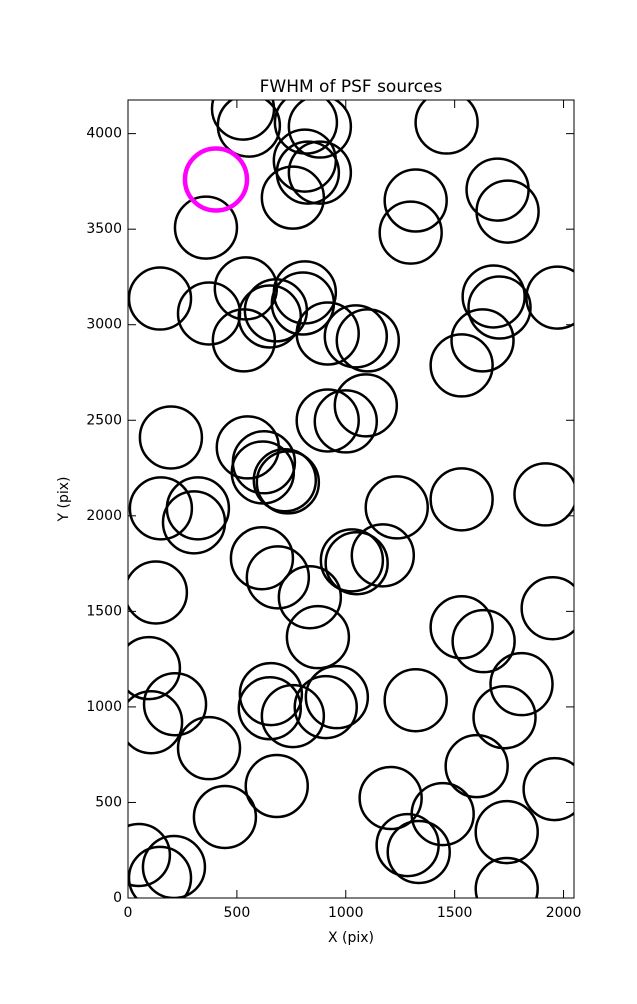  I want to click on x-tick-label: 500, so click(237, 913).